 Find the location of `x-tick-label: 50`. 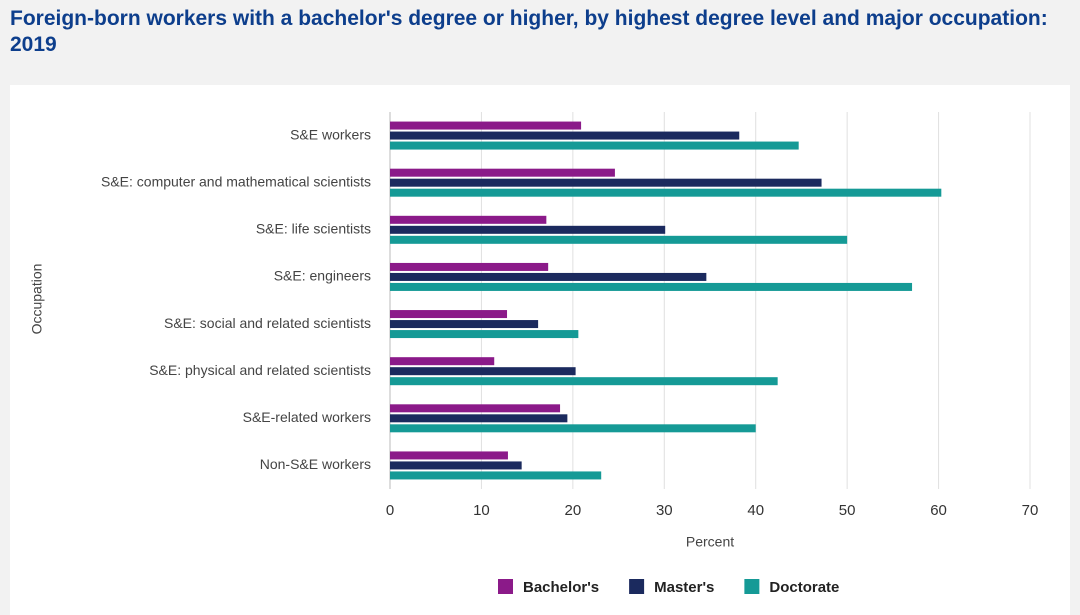

x-tick-label: 50 is located at coordinates (847, 510).